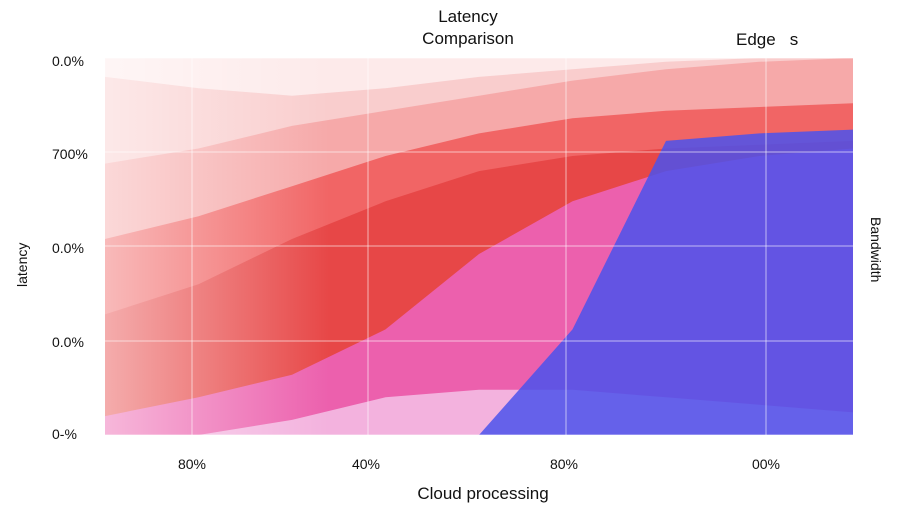 This screenshot has width=900, height=514. I want to click on chart-title-line-2: Comparison, so click(468, 38).